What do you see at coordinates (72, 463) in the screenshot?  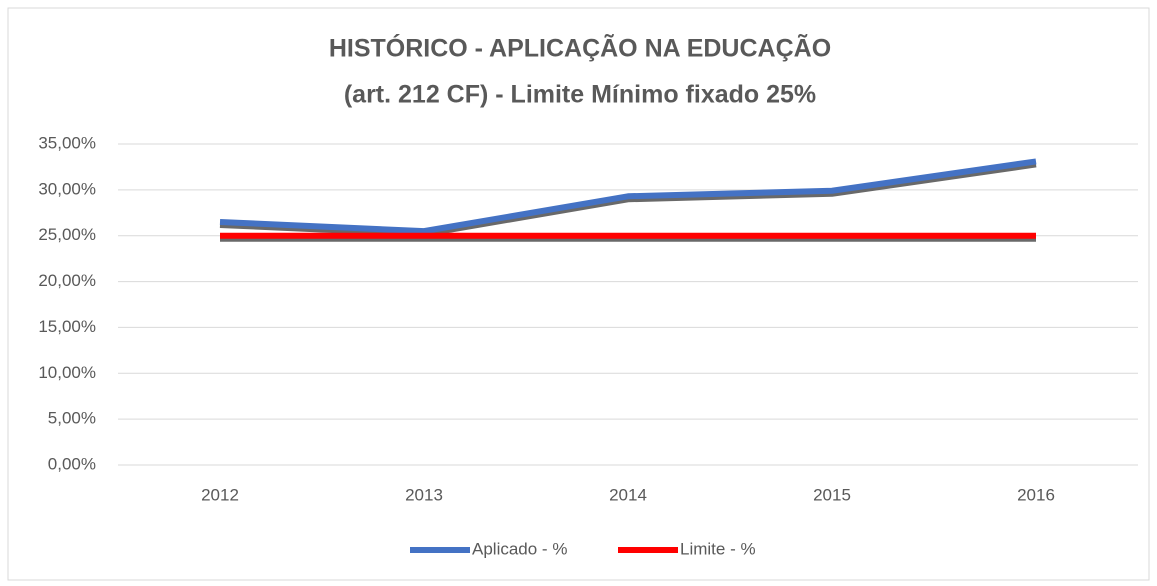 I see `y-tick-label: 0,00%` at bounding box center [72, 463].